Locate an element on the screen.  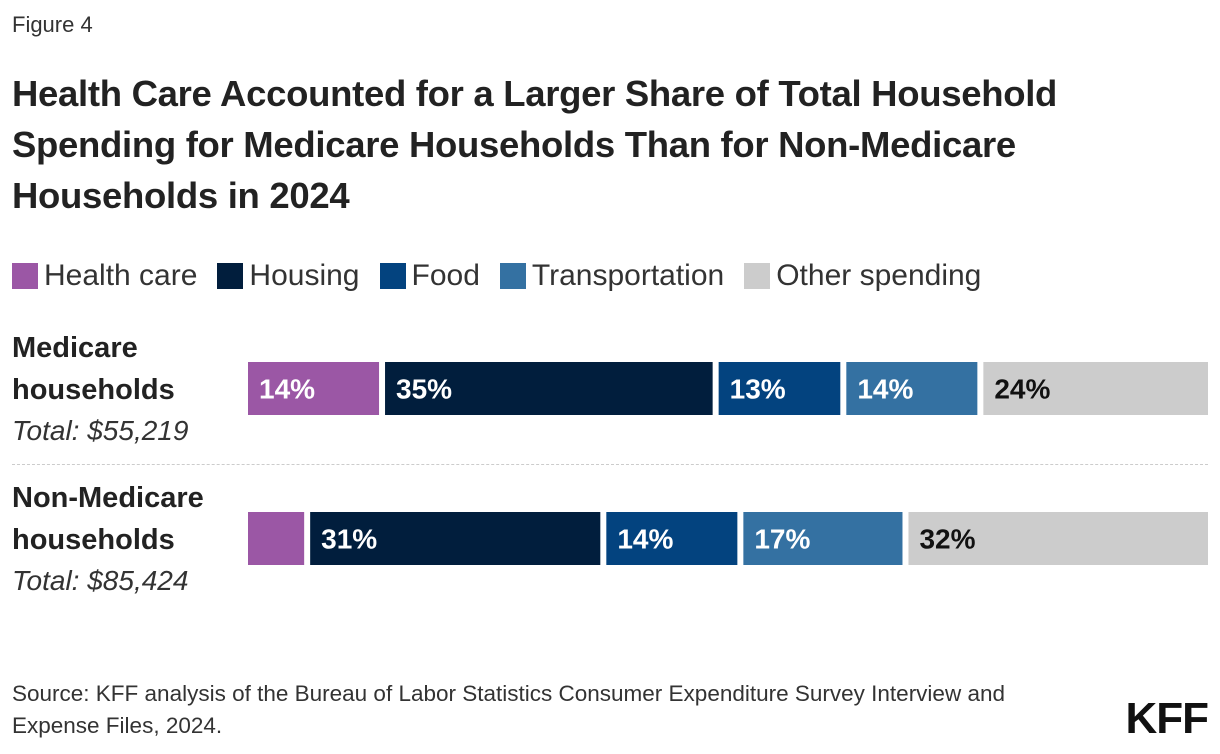
row-label-non-medicare: Non-Medicare households Total: $85,424 is located at coordinates (127, 539).